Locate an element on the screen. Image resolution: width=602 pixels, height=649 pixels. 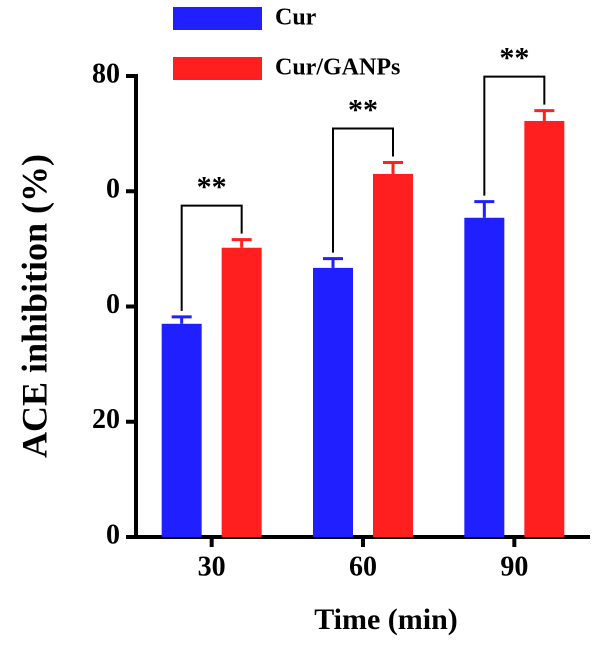
x-tick-label: 30 is located at coordinates (212, 566).